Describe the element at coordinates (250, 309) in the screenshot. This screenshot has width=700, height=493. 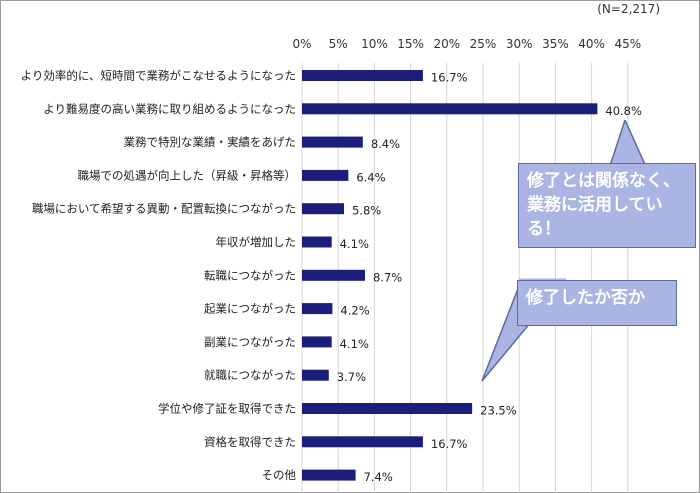
I see `category-label: 起業につながった` at that location.